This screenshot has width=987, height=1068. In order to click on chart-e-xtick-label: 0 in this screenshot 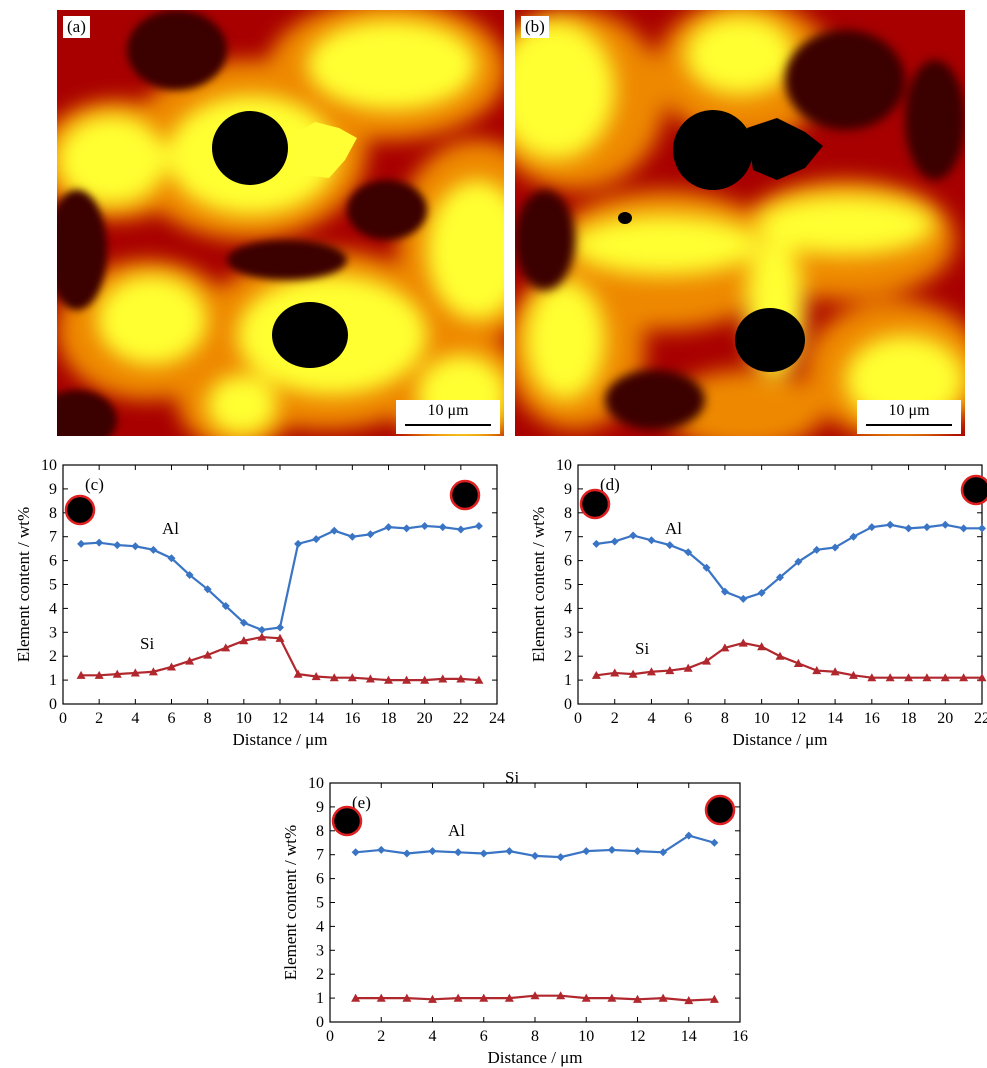, I will do `click(330, 1036)`.